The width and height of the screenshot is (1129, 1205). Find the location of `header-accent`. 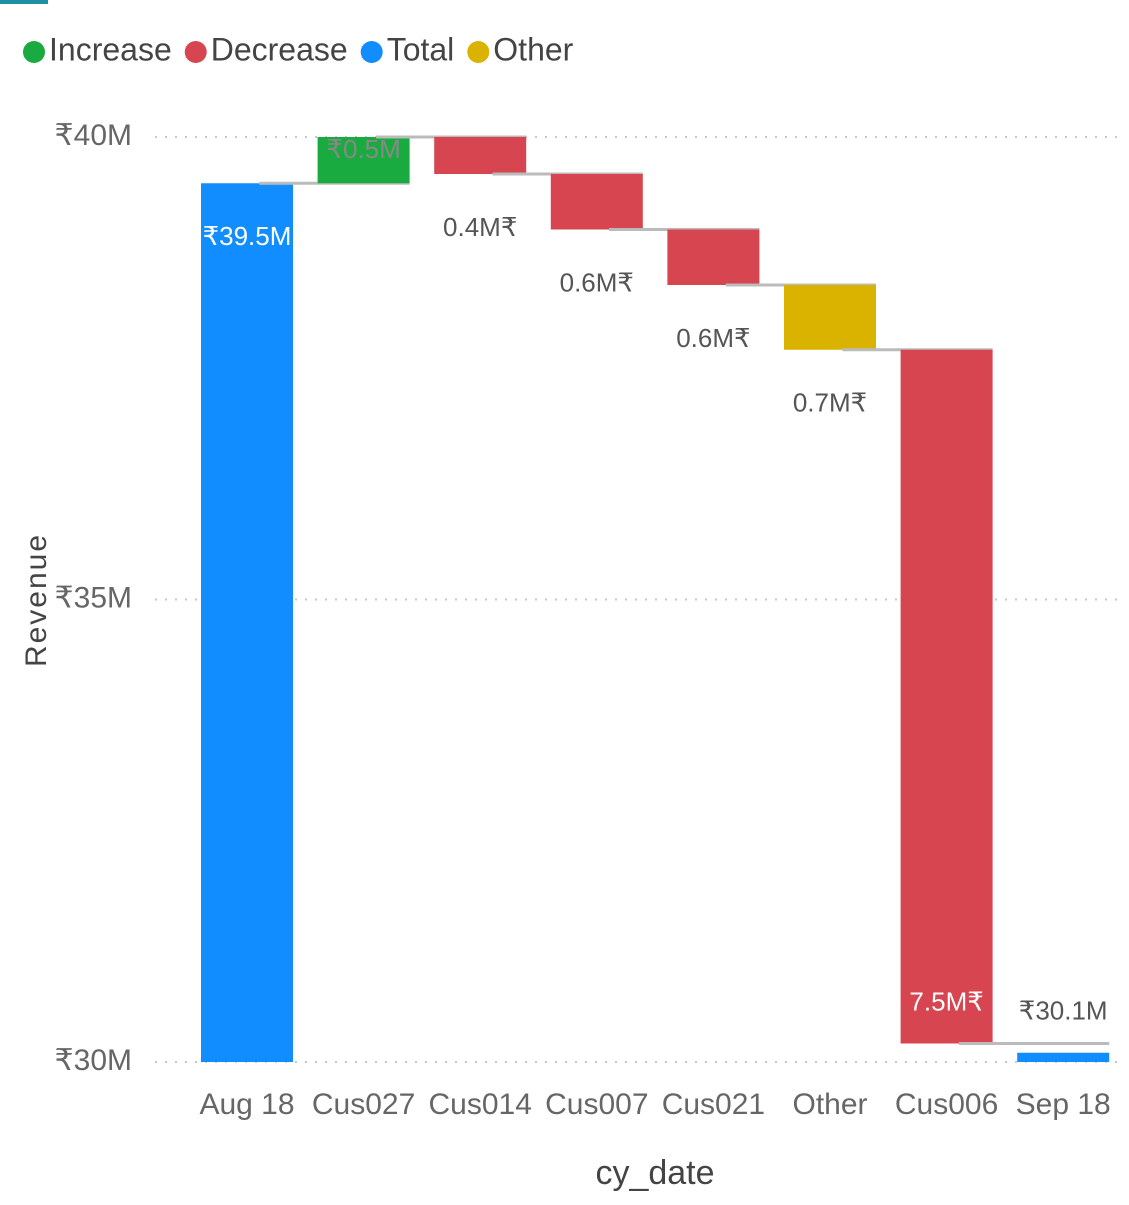

header-accent is located at coordinates (24, 2).